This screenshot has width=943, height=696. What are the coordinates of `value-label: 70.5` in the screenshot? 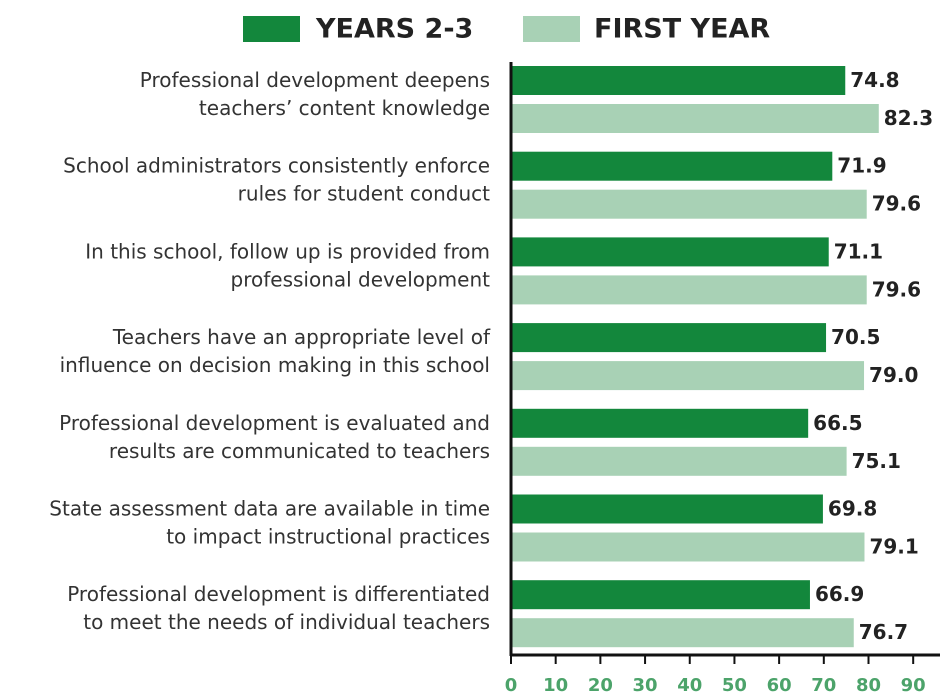 It's located at (855, 337).